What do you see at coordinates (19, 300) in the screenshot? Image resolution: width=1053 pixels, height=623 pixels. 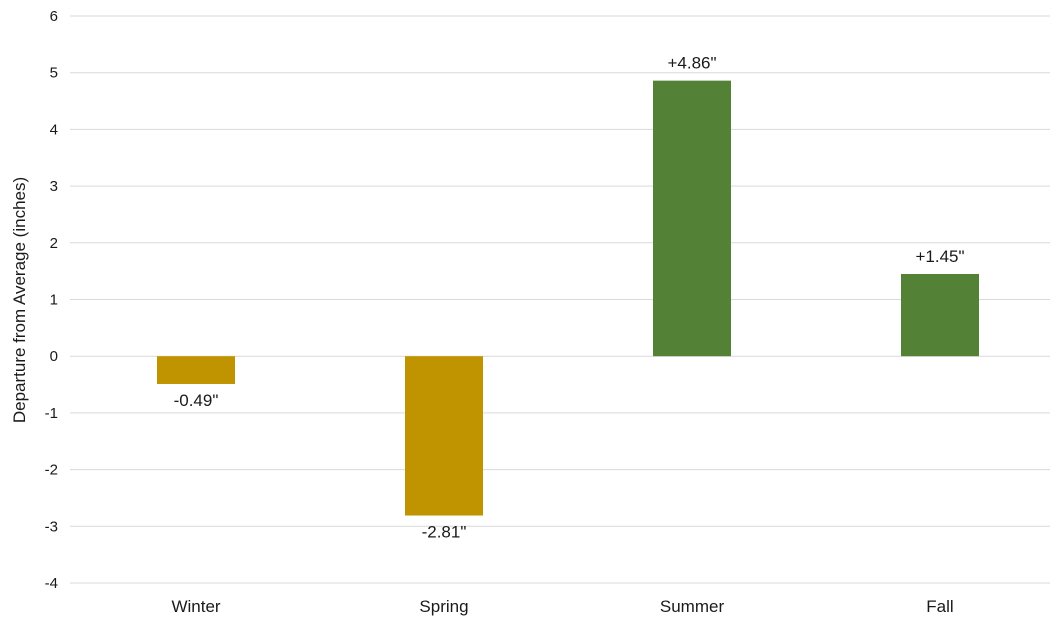 I see `y-axis-title: Departure from Average (inches)` at bounding box center [19, 300].